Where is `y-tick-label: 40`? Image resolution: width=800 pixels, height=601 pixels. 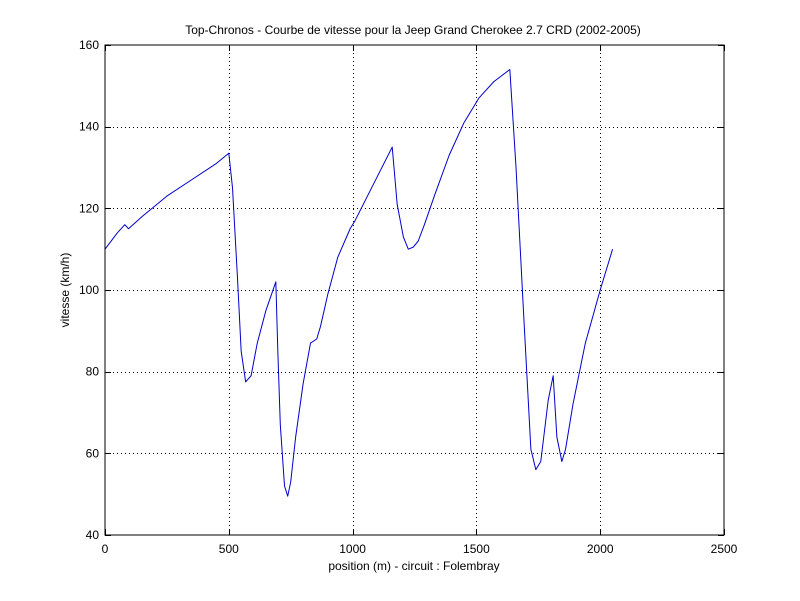 y-tick-label: 40 is located at coordinates (93, 535).